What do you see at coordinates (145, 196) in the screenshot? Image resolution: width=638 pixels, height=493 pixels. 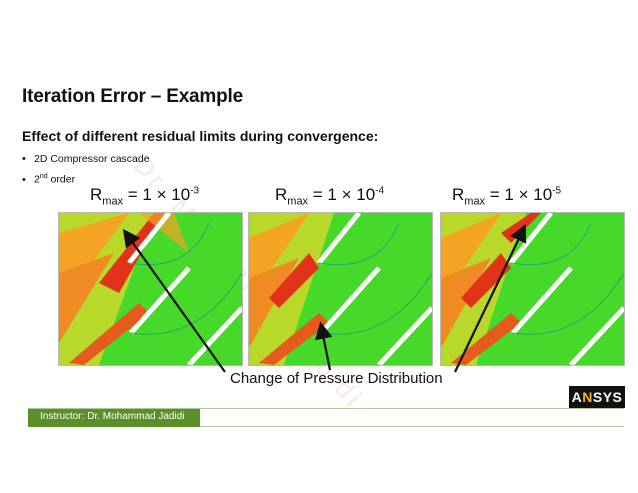 I see `residual-label-1: Rmax = 1 × 10-3` at bounding box center [145, 196].